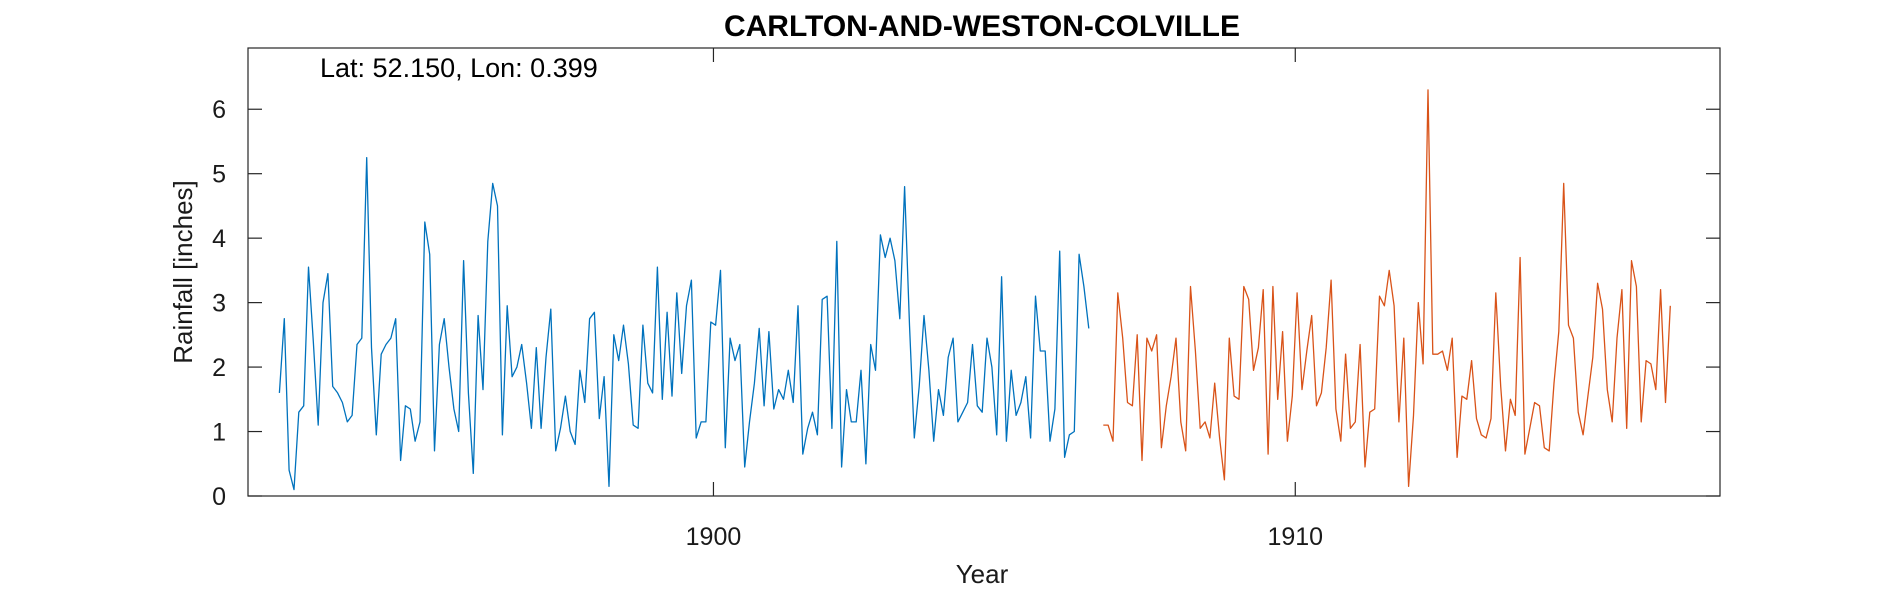 Image resolution: width=1890 pixels, height=591 pixels. I want to click on y-tick-label: 0, so click(219, 497).